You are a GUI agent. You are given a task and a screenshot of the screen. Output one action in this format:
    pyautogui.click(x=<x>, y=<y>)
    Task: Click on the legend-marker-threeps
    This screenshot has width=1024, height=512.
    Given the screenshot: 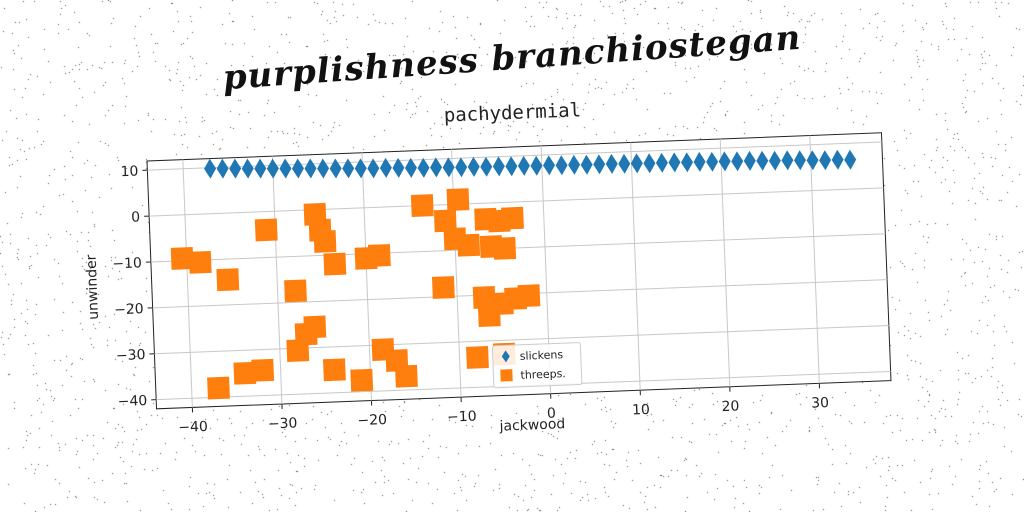 What is the action you would take?
    pyautogui.click(x=506, y=375)
    